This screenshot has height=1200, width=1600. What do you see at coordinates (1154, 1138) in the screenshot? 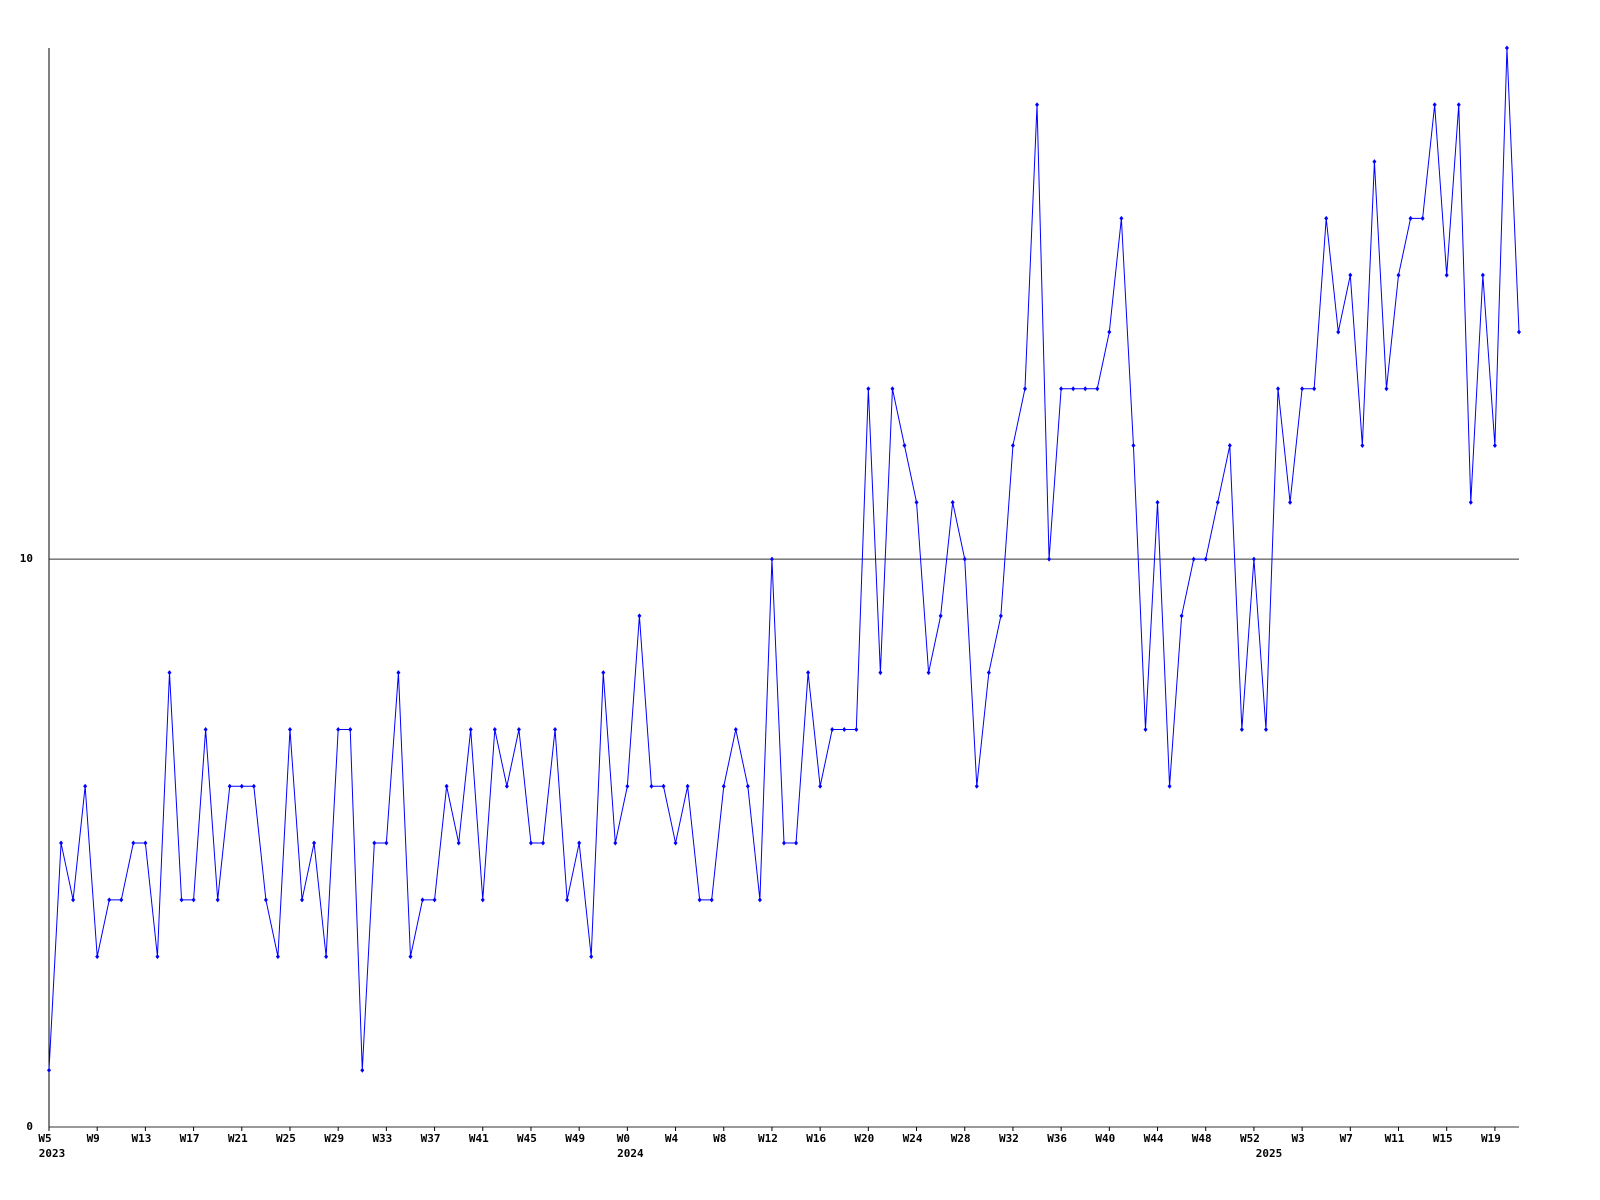
I see `x-tick-label: W44` at bounding box center [1154, 1138].